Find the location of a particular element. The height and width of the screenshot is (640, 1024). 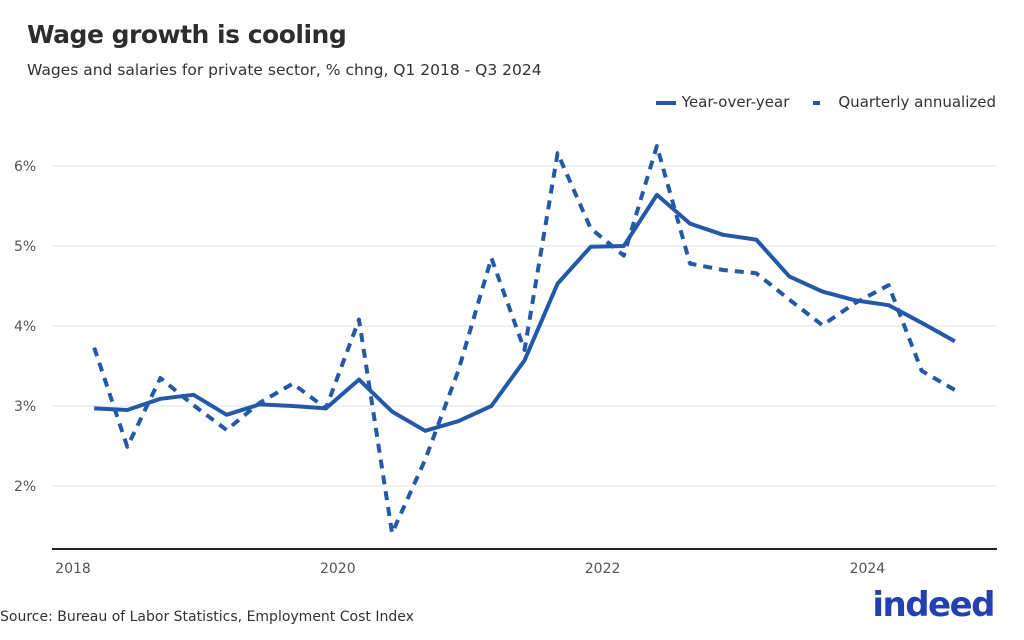

y-tick-label: 4% is located at coordinates (25, 327).